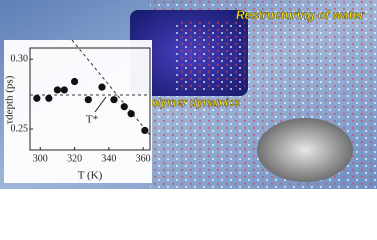 The image size is (377, 240). I want to click on x-tick-label: 320, so click(74, 158).